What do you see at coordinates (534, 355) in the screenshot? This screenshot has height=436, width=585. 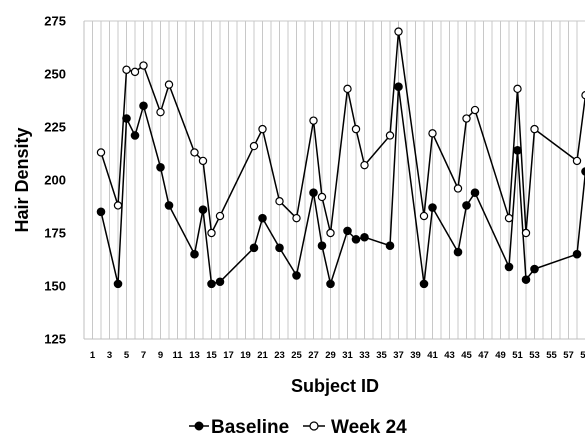 I see `x-tick-label: 53` at bounding box center [534, 355].